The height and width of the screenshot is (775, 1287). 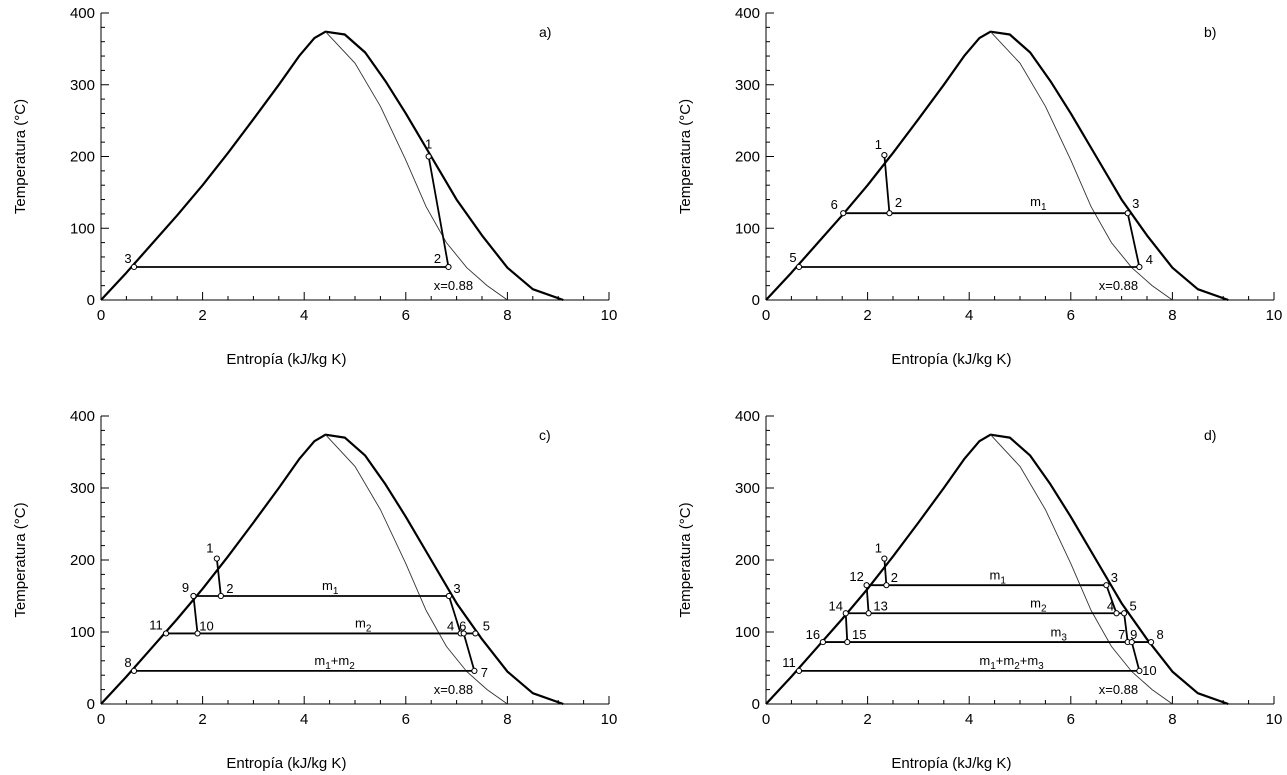 I want to click on state-label-6: 6, so click(x=834, y=204).